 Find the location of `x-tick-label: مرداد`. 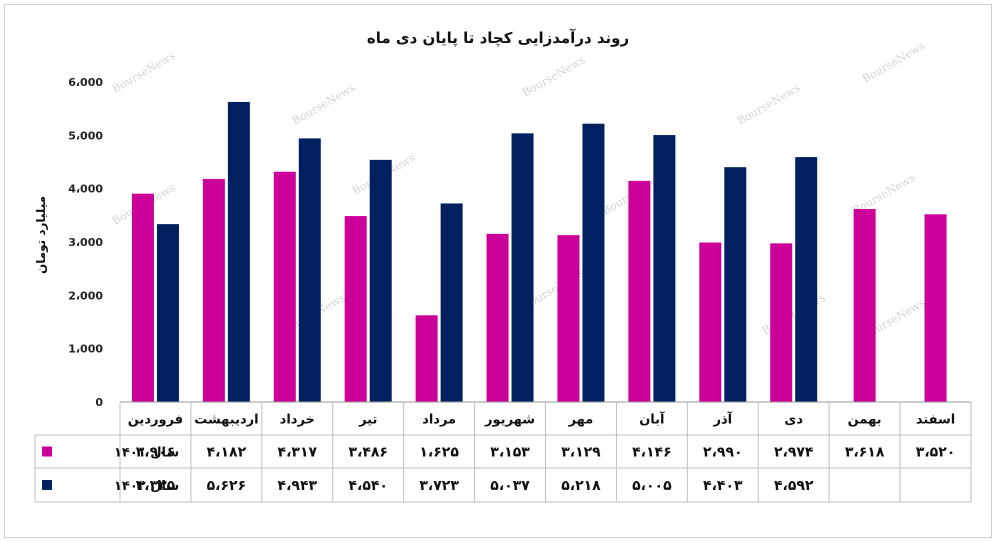

x-tick-label: مرداد is located at coordinates (439, 420).